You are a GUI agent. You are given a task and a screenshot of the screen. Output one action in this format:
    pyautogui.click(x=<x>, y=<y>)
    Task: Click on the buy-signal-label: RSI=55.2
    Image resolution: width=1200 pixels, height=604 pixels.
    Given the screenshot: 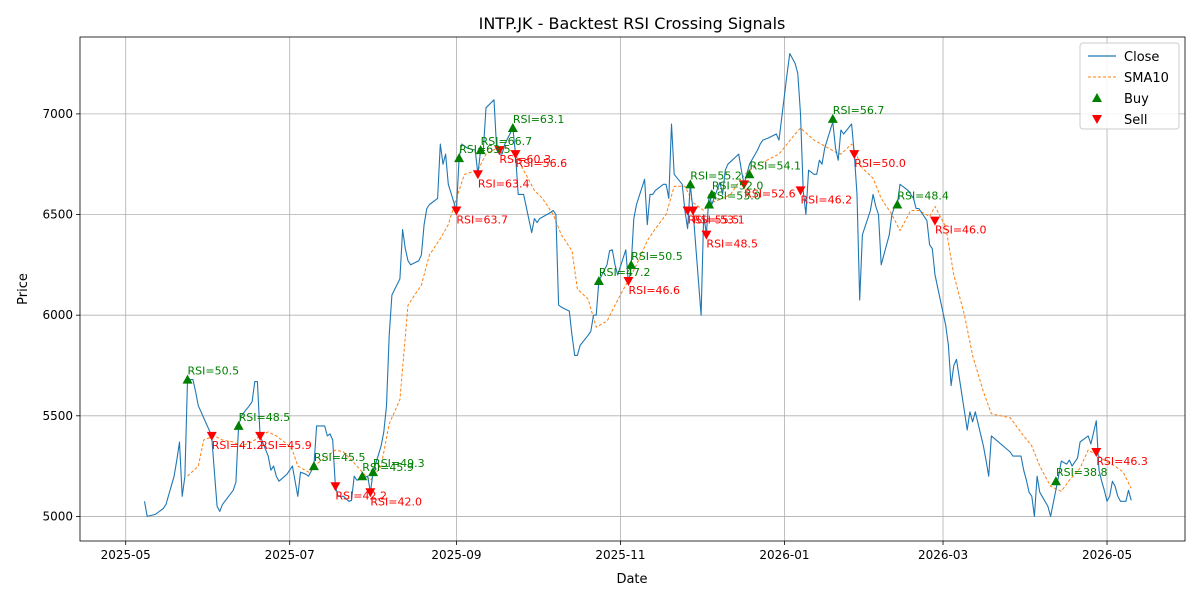 What is the action you would take?
    pyautogui.click(x=716, y=175)
    